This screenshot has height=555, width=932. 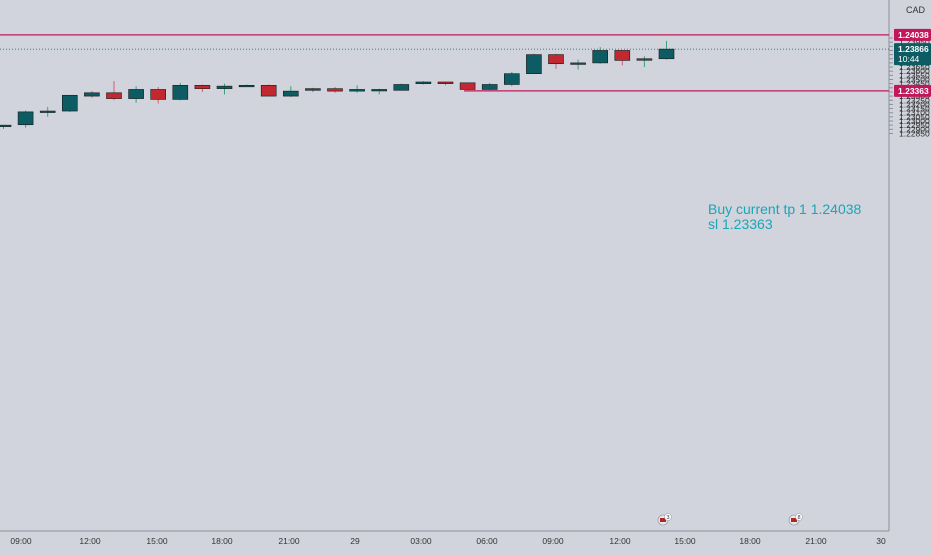 I want to click on x-tick-label: 29, so click(x=355, y=541).